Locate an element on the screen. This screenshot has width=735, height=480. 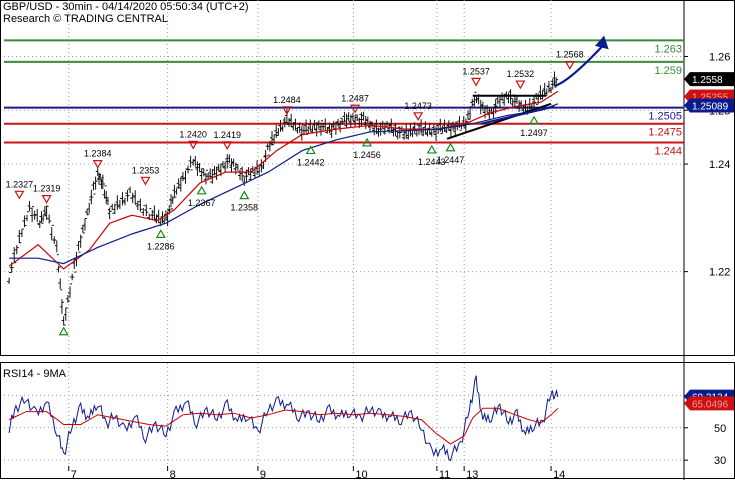
swing-low-label: 1.2443 is located at coordinates (432, 162).